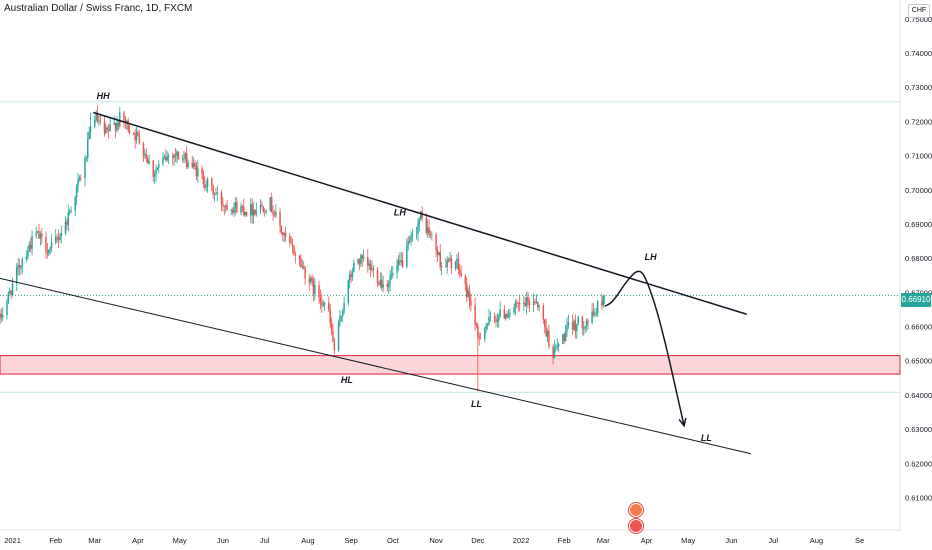 The image size is (932, 550). Describe the element at coordinates (94, 540) in the screenshot. I see `x-tick-label: Mar` at that location.